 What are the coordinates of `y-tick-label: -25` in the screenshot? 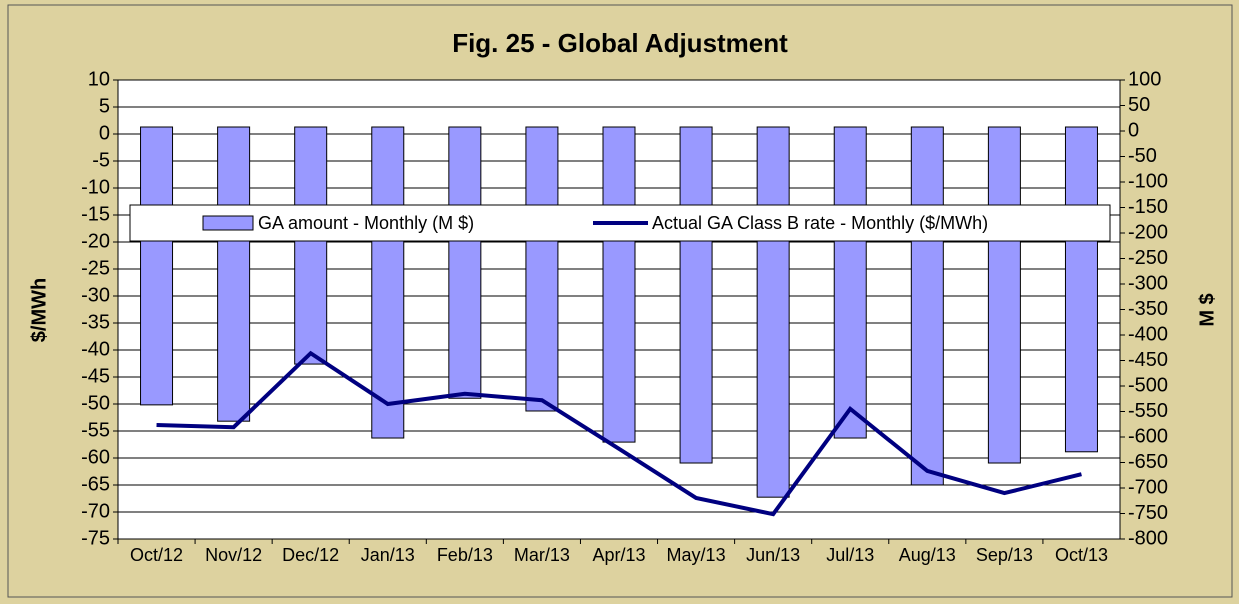 It's located at (95, 268).